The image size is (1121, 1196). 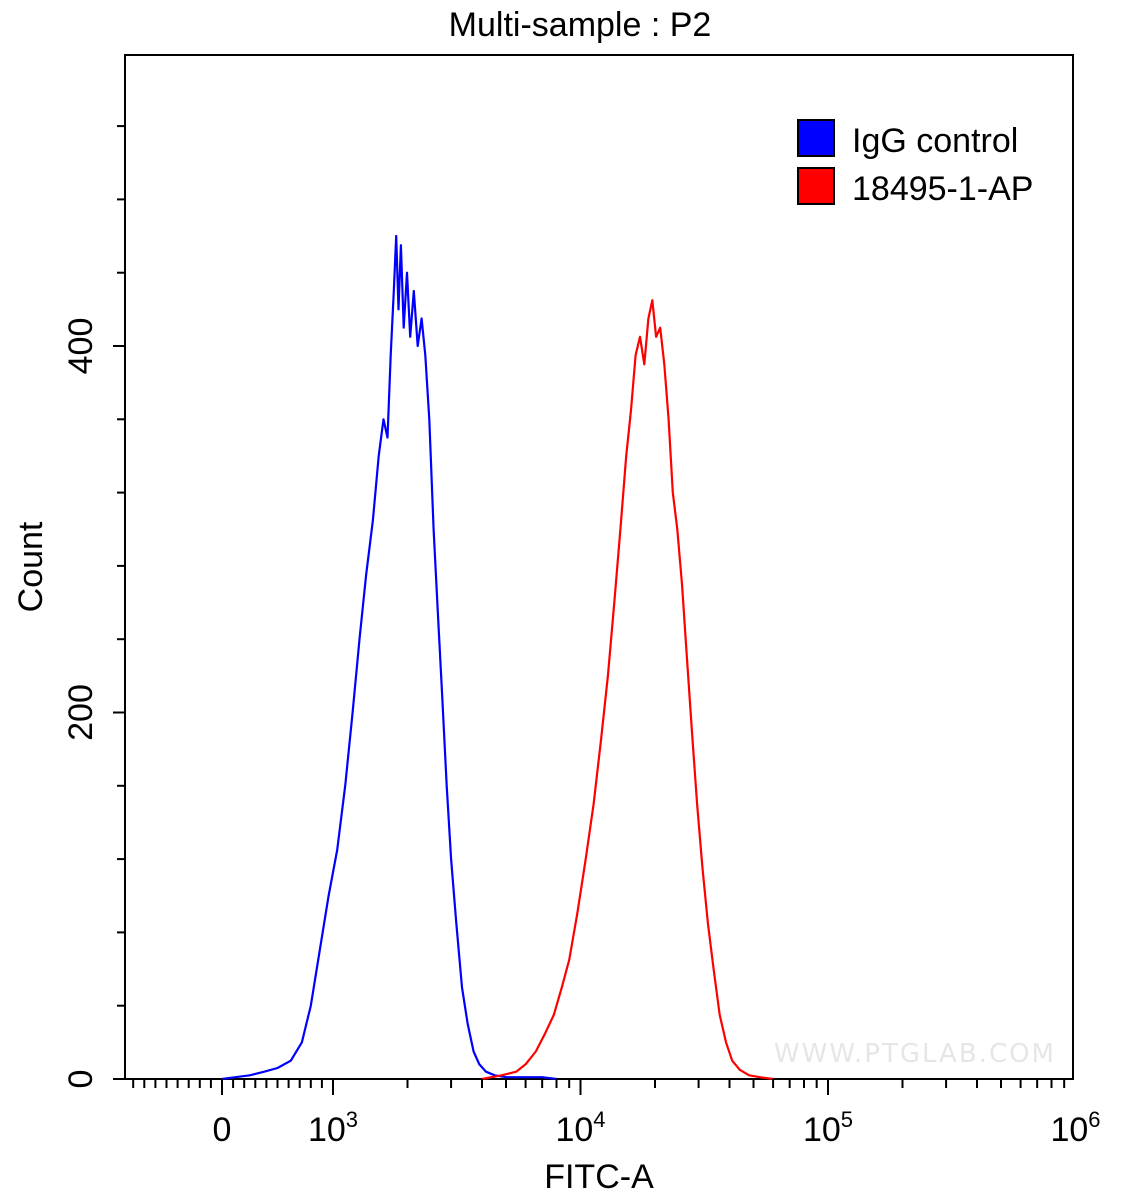 What do you see at coordinates (942, 189) in the screenshot?
I see `legend-label-18495-1-ap: 18495-1-AP` at bounding box center [942, 189].